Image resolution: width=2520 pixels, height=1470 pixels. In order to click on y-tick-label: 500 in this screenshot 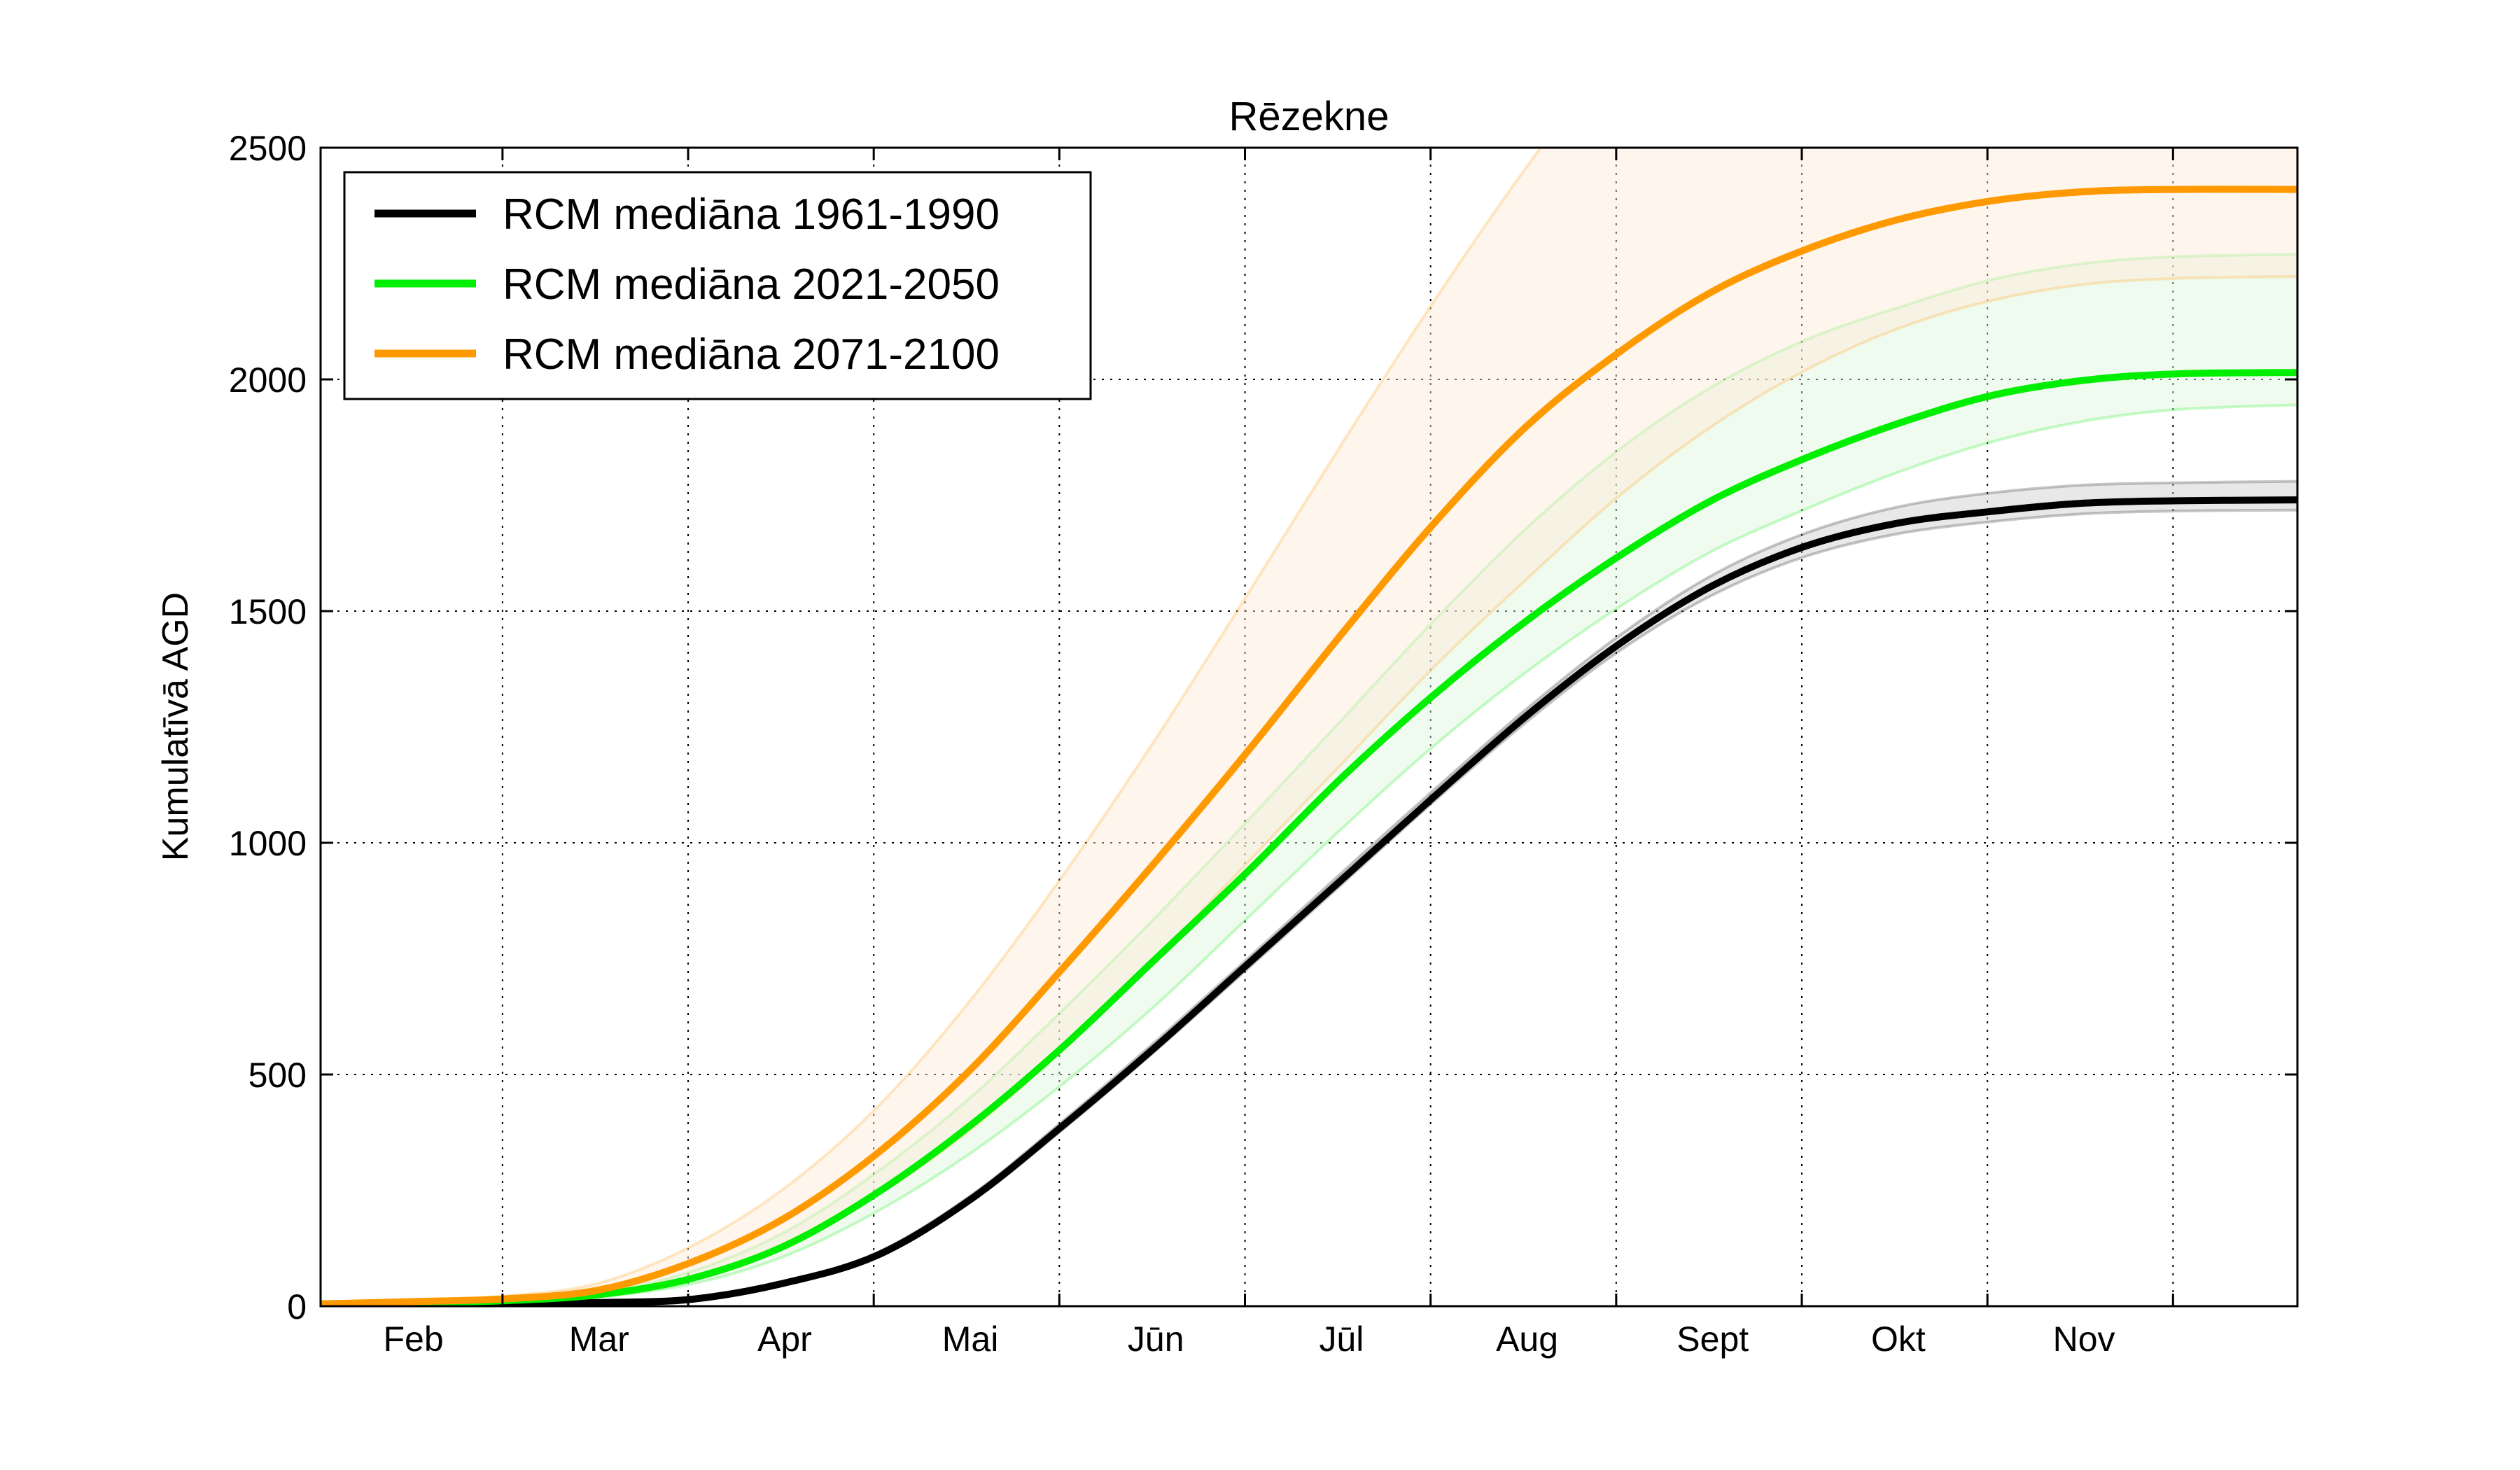, I will do `click(277, 1075)`.